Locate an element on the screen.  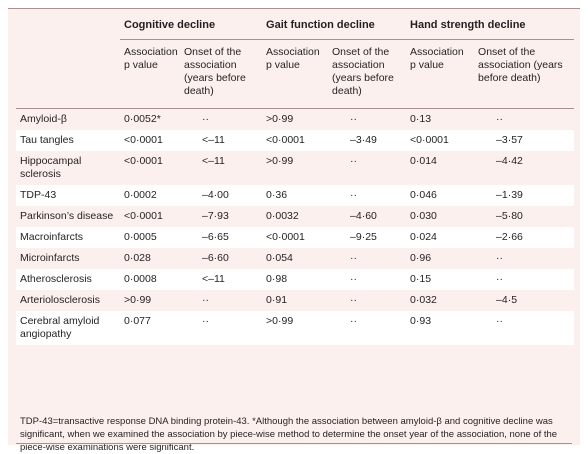
table-cell: –5·80 is located at coordinates (524, 216).